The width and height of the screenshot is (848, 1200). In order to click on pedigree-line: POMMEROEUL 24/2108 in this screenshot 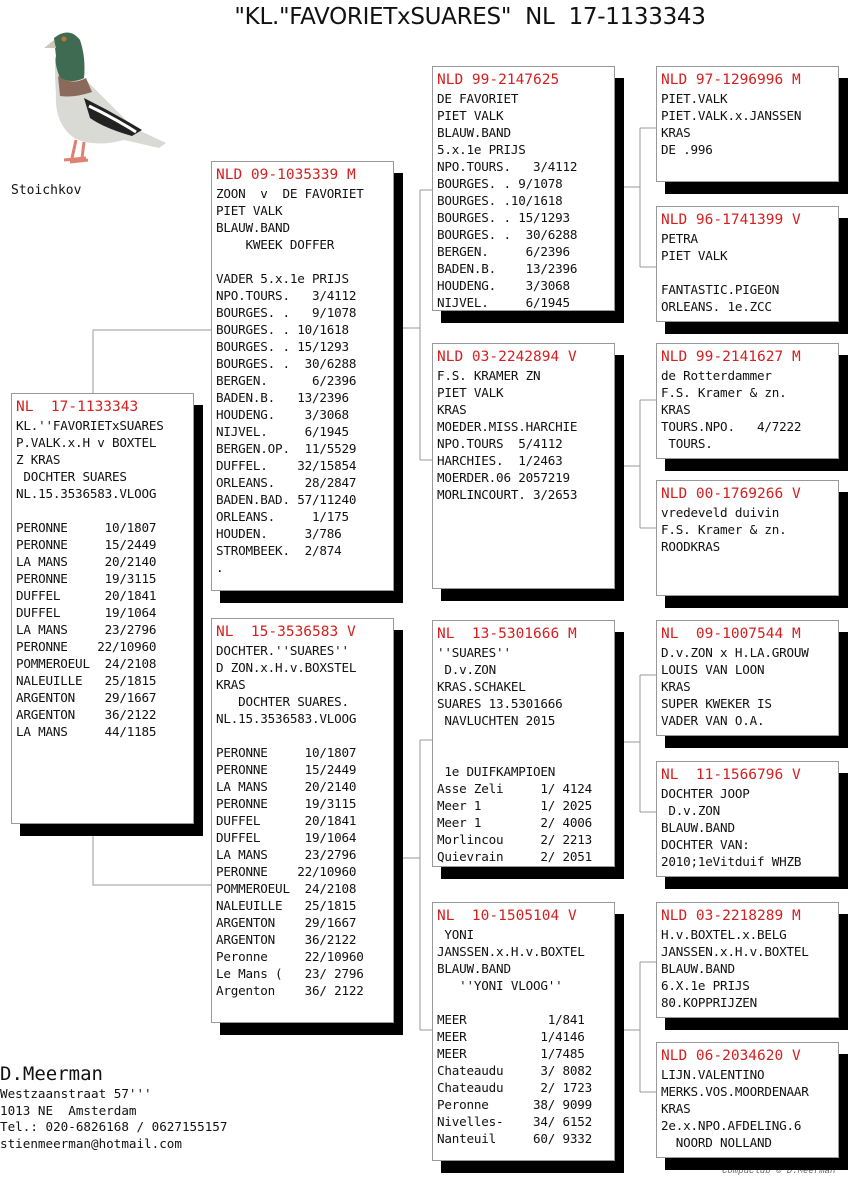, I will do `click(86, 663)`.